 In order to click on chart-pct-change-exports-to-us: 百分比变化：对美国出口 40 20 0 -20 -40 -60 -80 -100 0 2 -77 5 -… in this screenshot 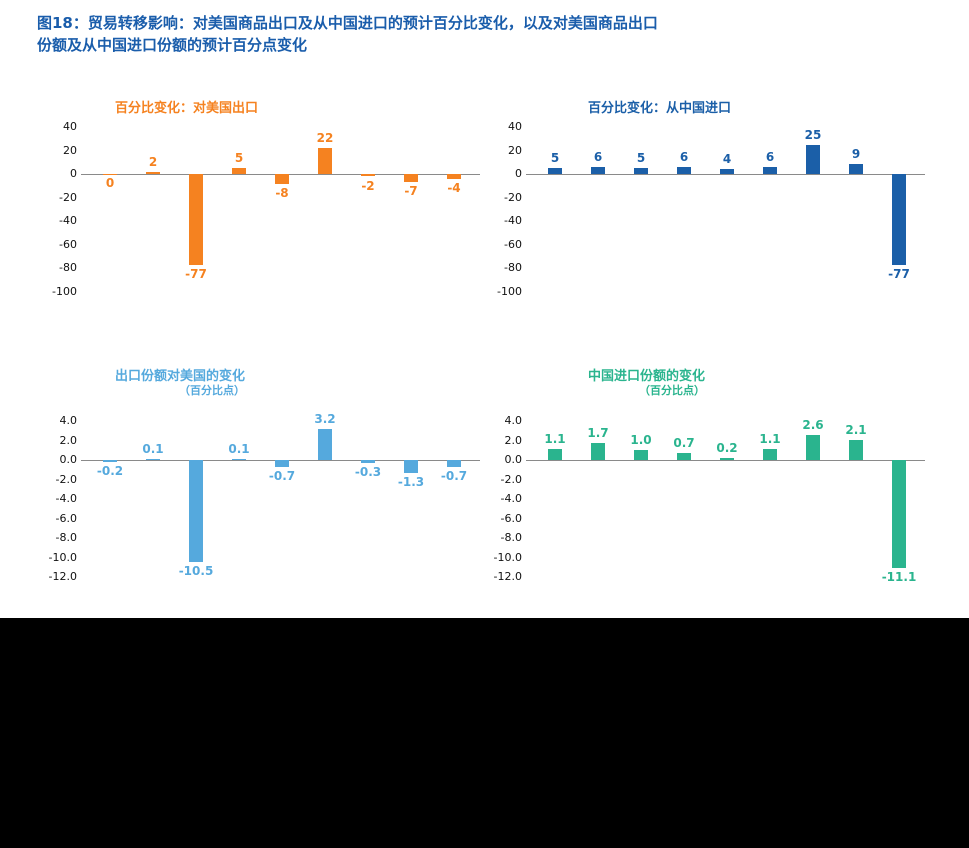, I will do `click(262, 207)`.